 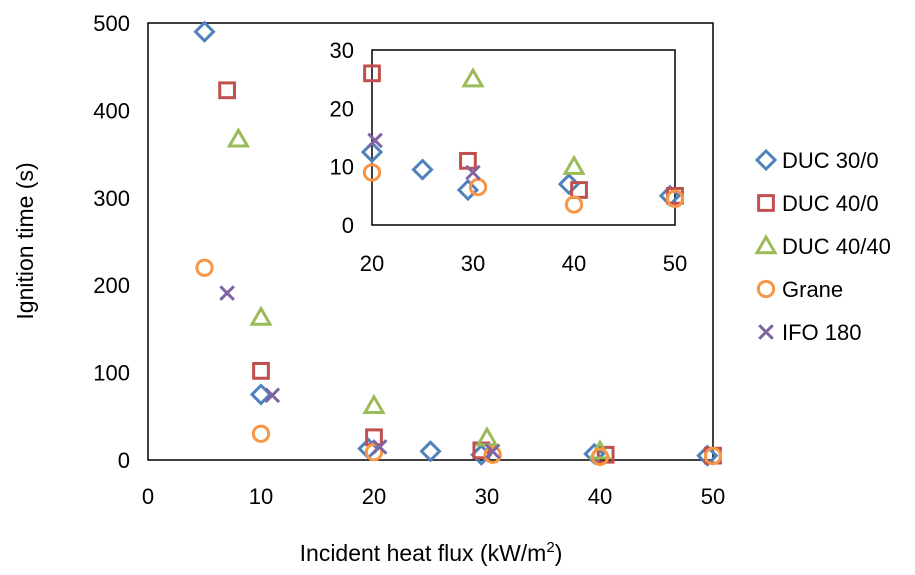 What do you see at coordinates (111, 110) in the screenshot?
I see `main-y-tick-label: 400` at bounding box center [111, 110].